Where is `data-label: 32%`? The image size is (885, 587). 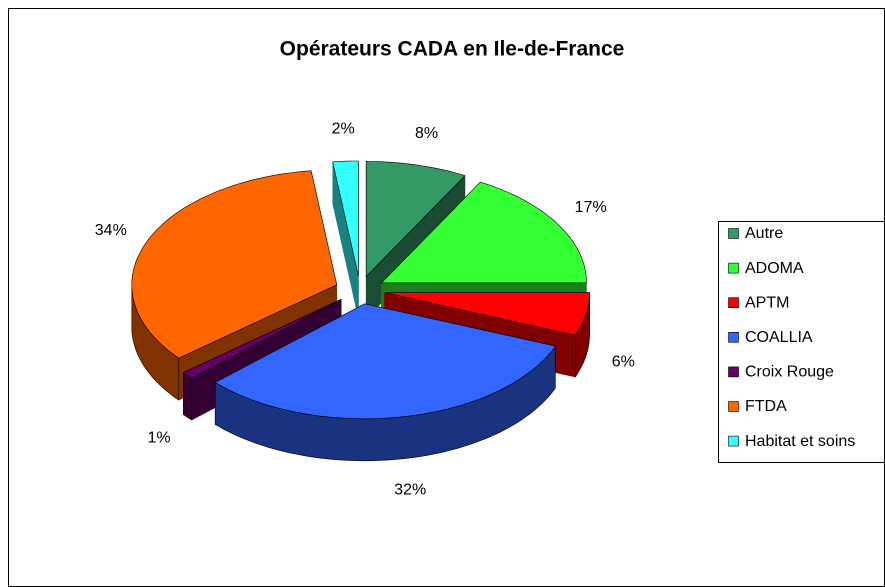 data-label: 32% is located at coordinates (410, 489).